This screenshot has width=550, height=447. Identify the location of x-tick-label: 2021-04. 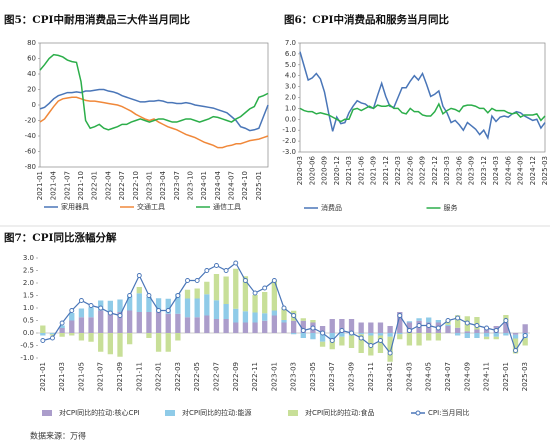
(54, 185).